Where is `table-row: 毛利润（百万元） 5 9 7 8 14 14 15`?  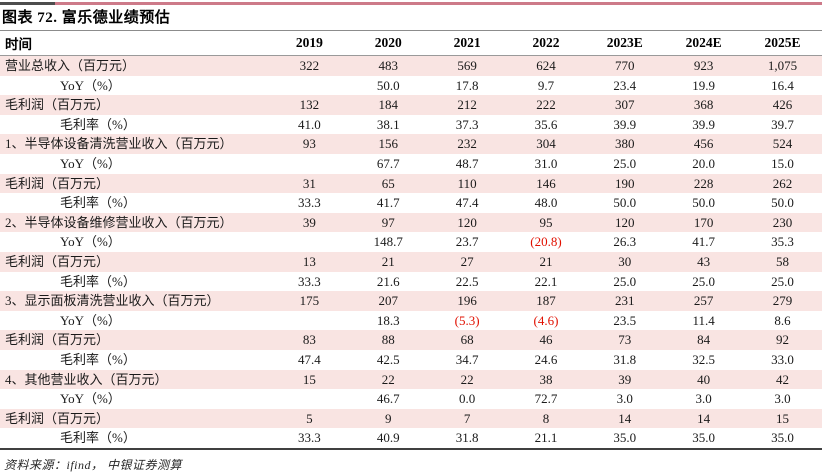
table-row: 毛利润（百万元） 5 9 7 8 14 14 15 is located at coordinates (411, 418).